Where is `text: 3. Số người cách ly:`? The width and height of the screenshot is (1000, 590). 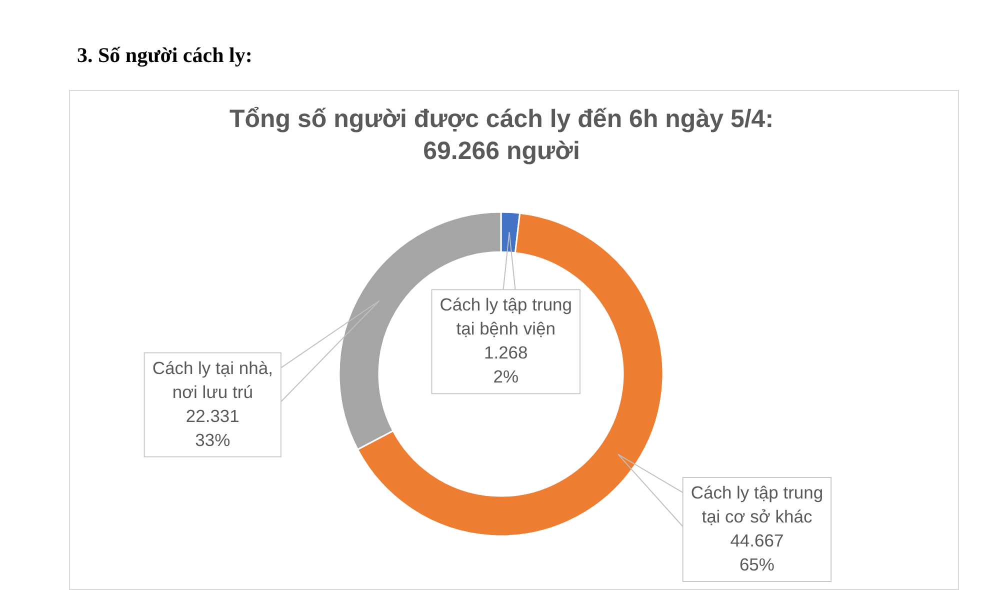 text: 3. Số người cách ly: is located at coordinates (164, 55).